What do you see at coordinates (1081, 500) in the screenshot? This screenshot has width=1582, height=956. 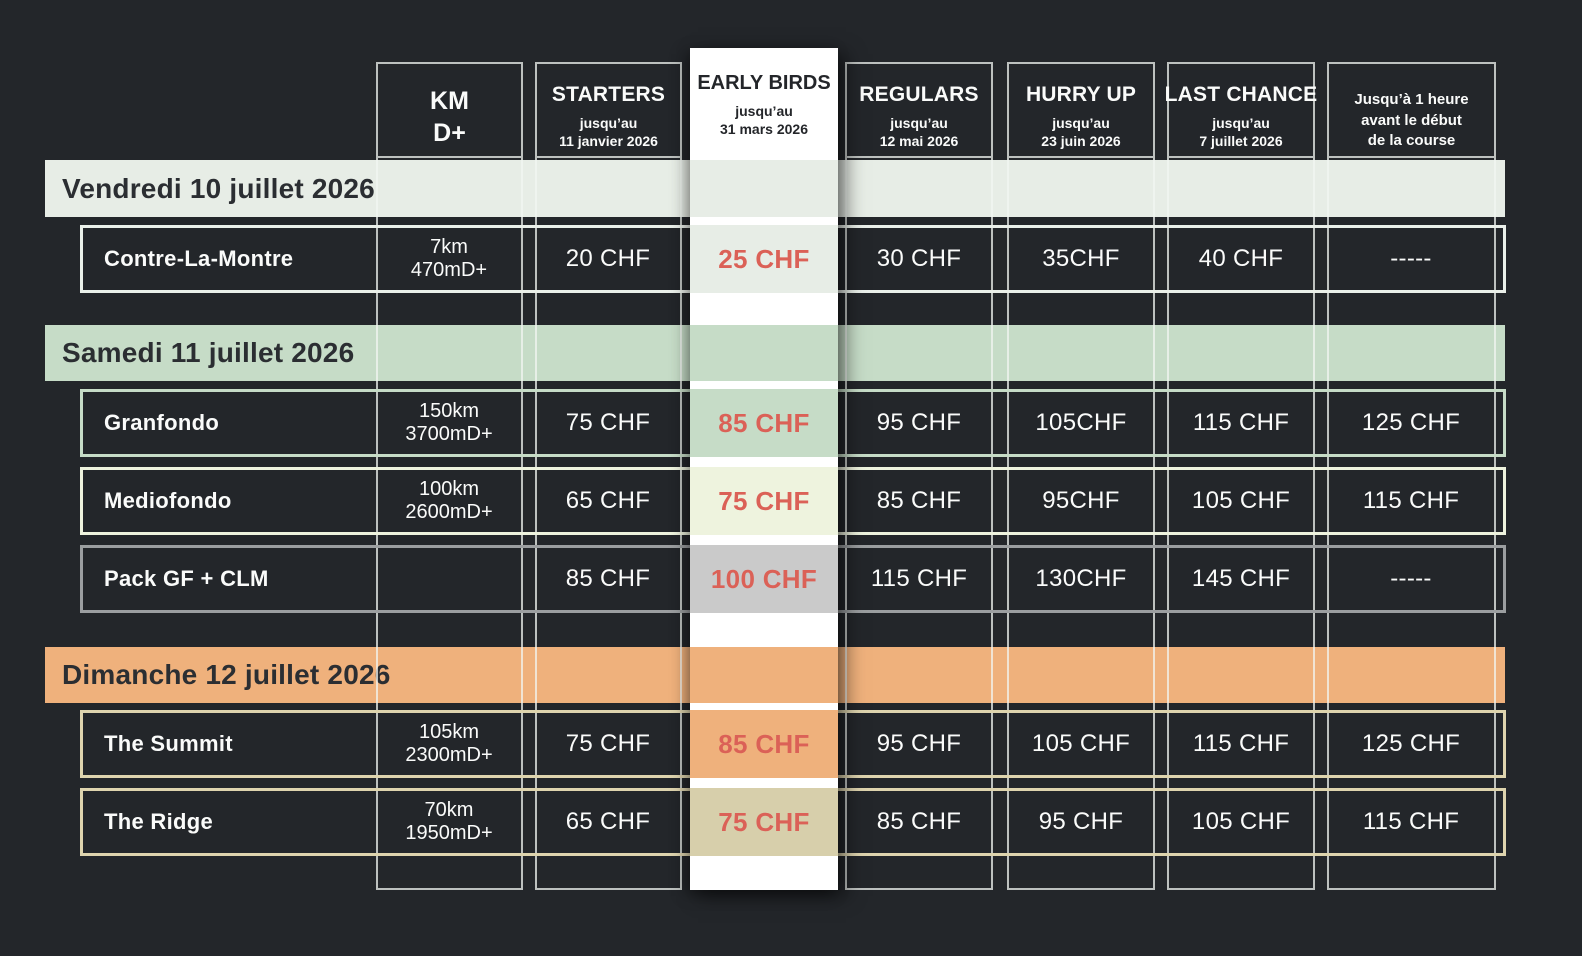 I see `price-hurry-up: 95CHF` at bounding box center [1081, 500].